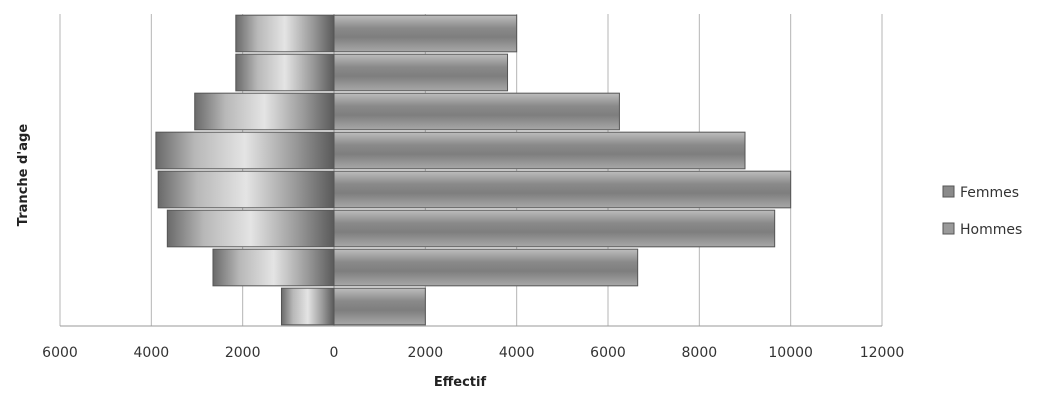  I want to click on legend-swatch-hommes, so click(948, 228).